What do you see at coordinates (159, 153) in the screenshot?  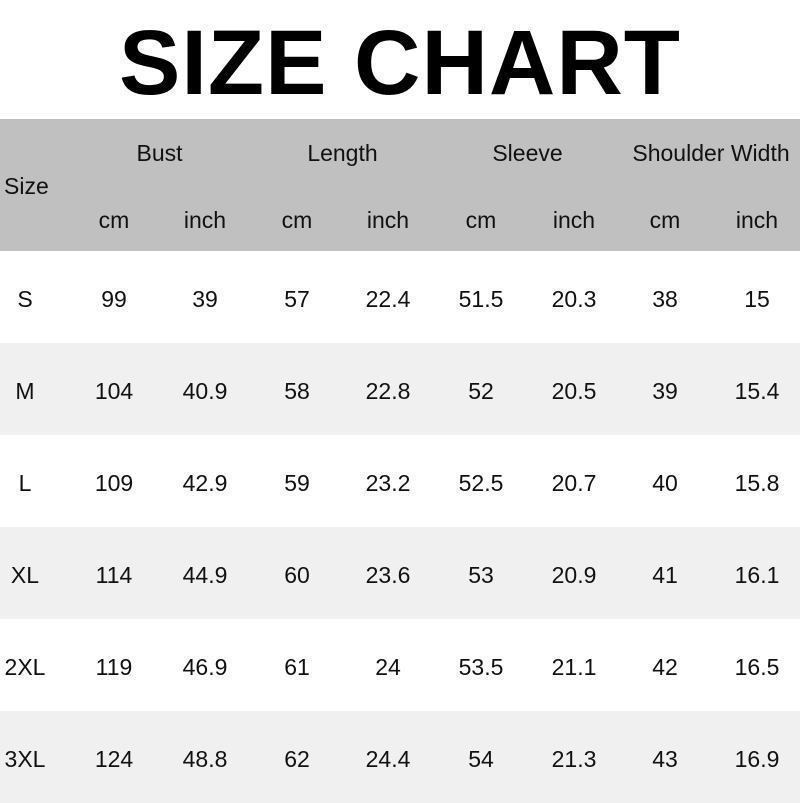 I see `header-group-bust: Bust` at bounding box center [159, 153].